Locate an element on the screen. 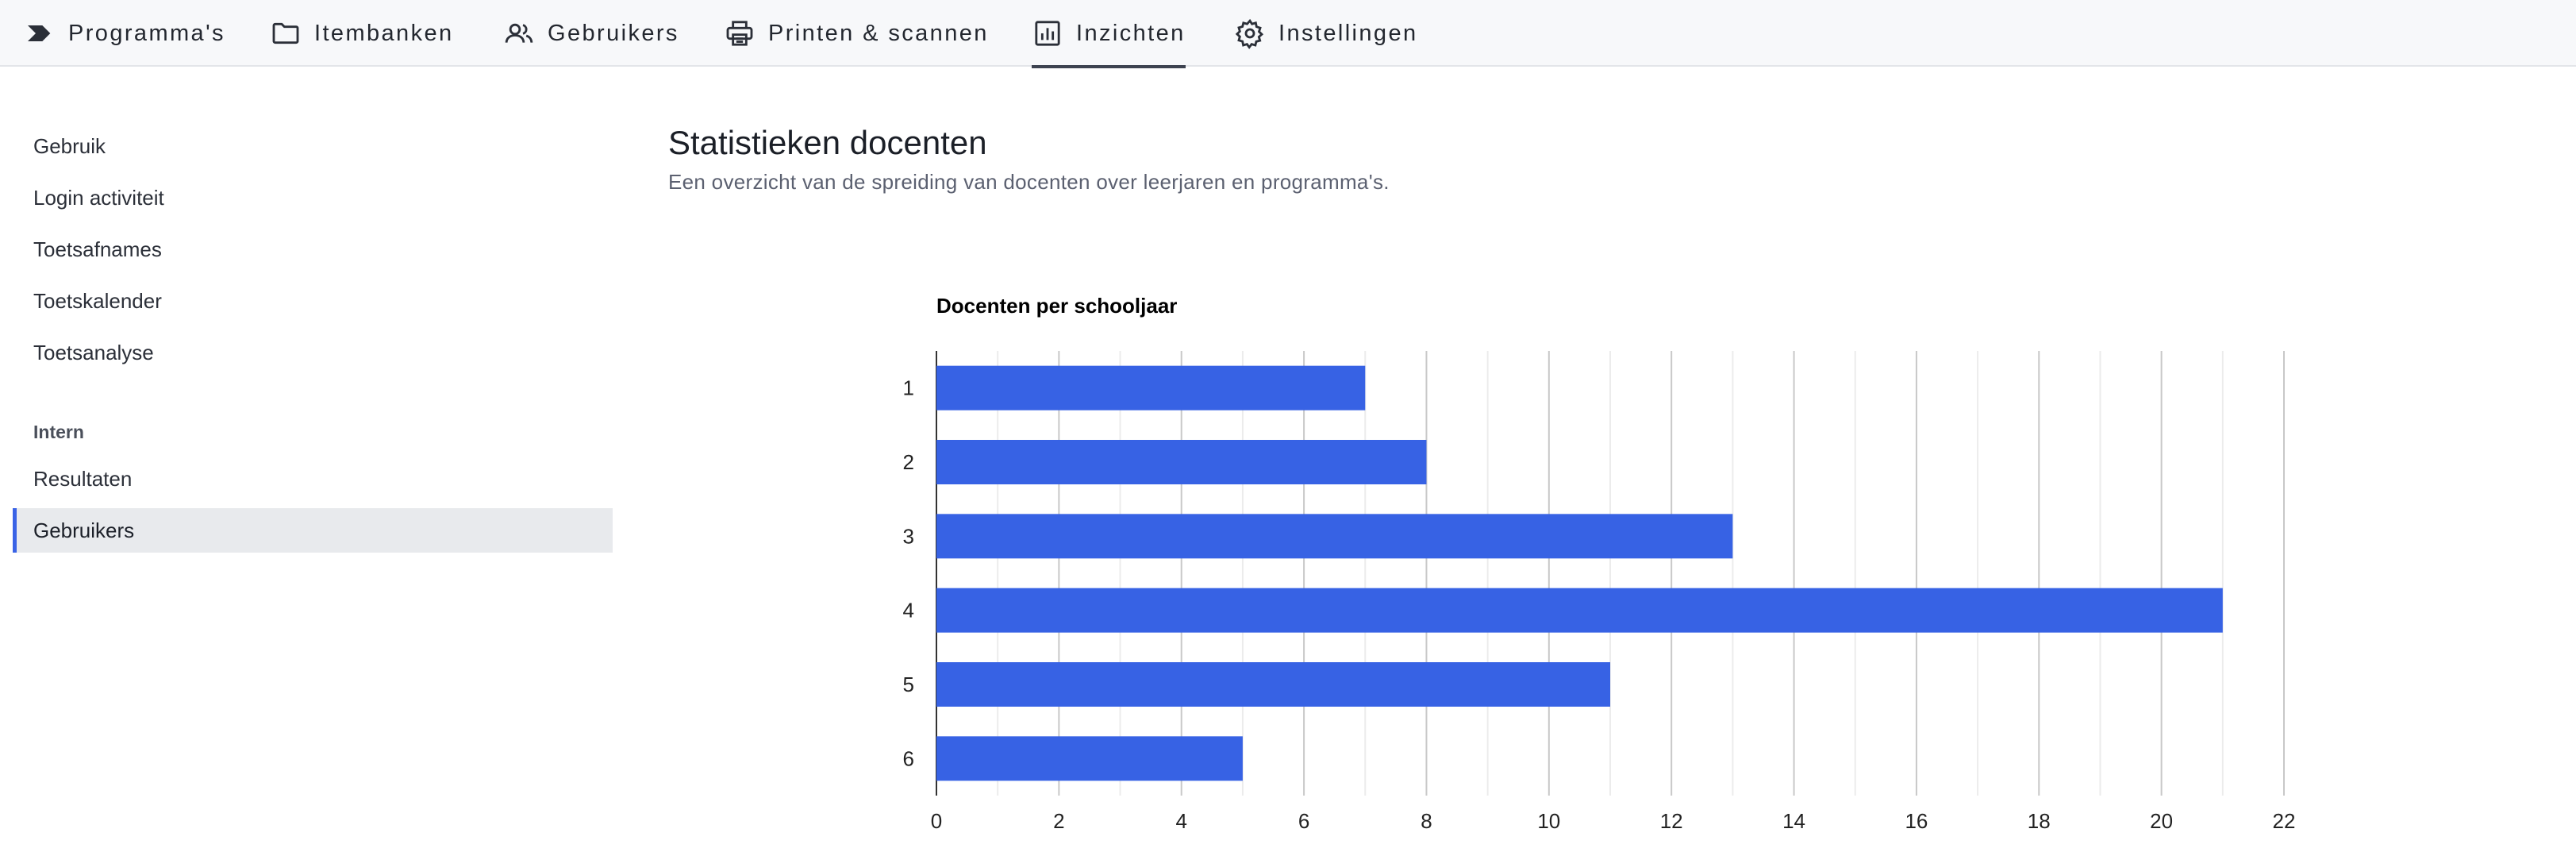 This screenshot has width=2576, height=848. sidebar-item-label: Toetsafnames is located at coordinates (97, 249).